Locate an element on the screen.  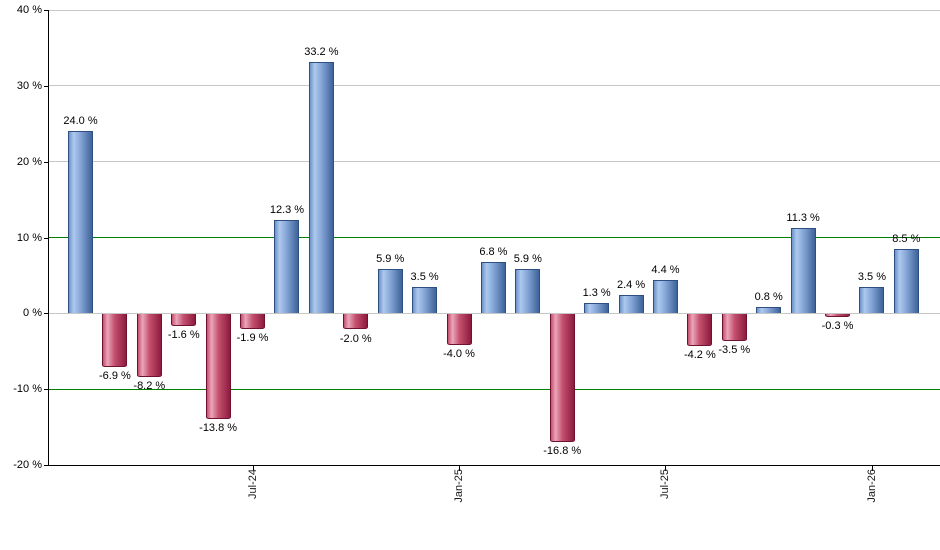
bar-value-label: -2.0 % is located at coordinates (355, 338).